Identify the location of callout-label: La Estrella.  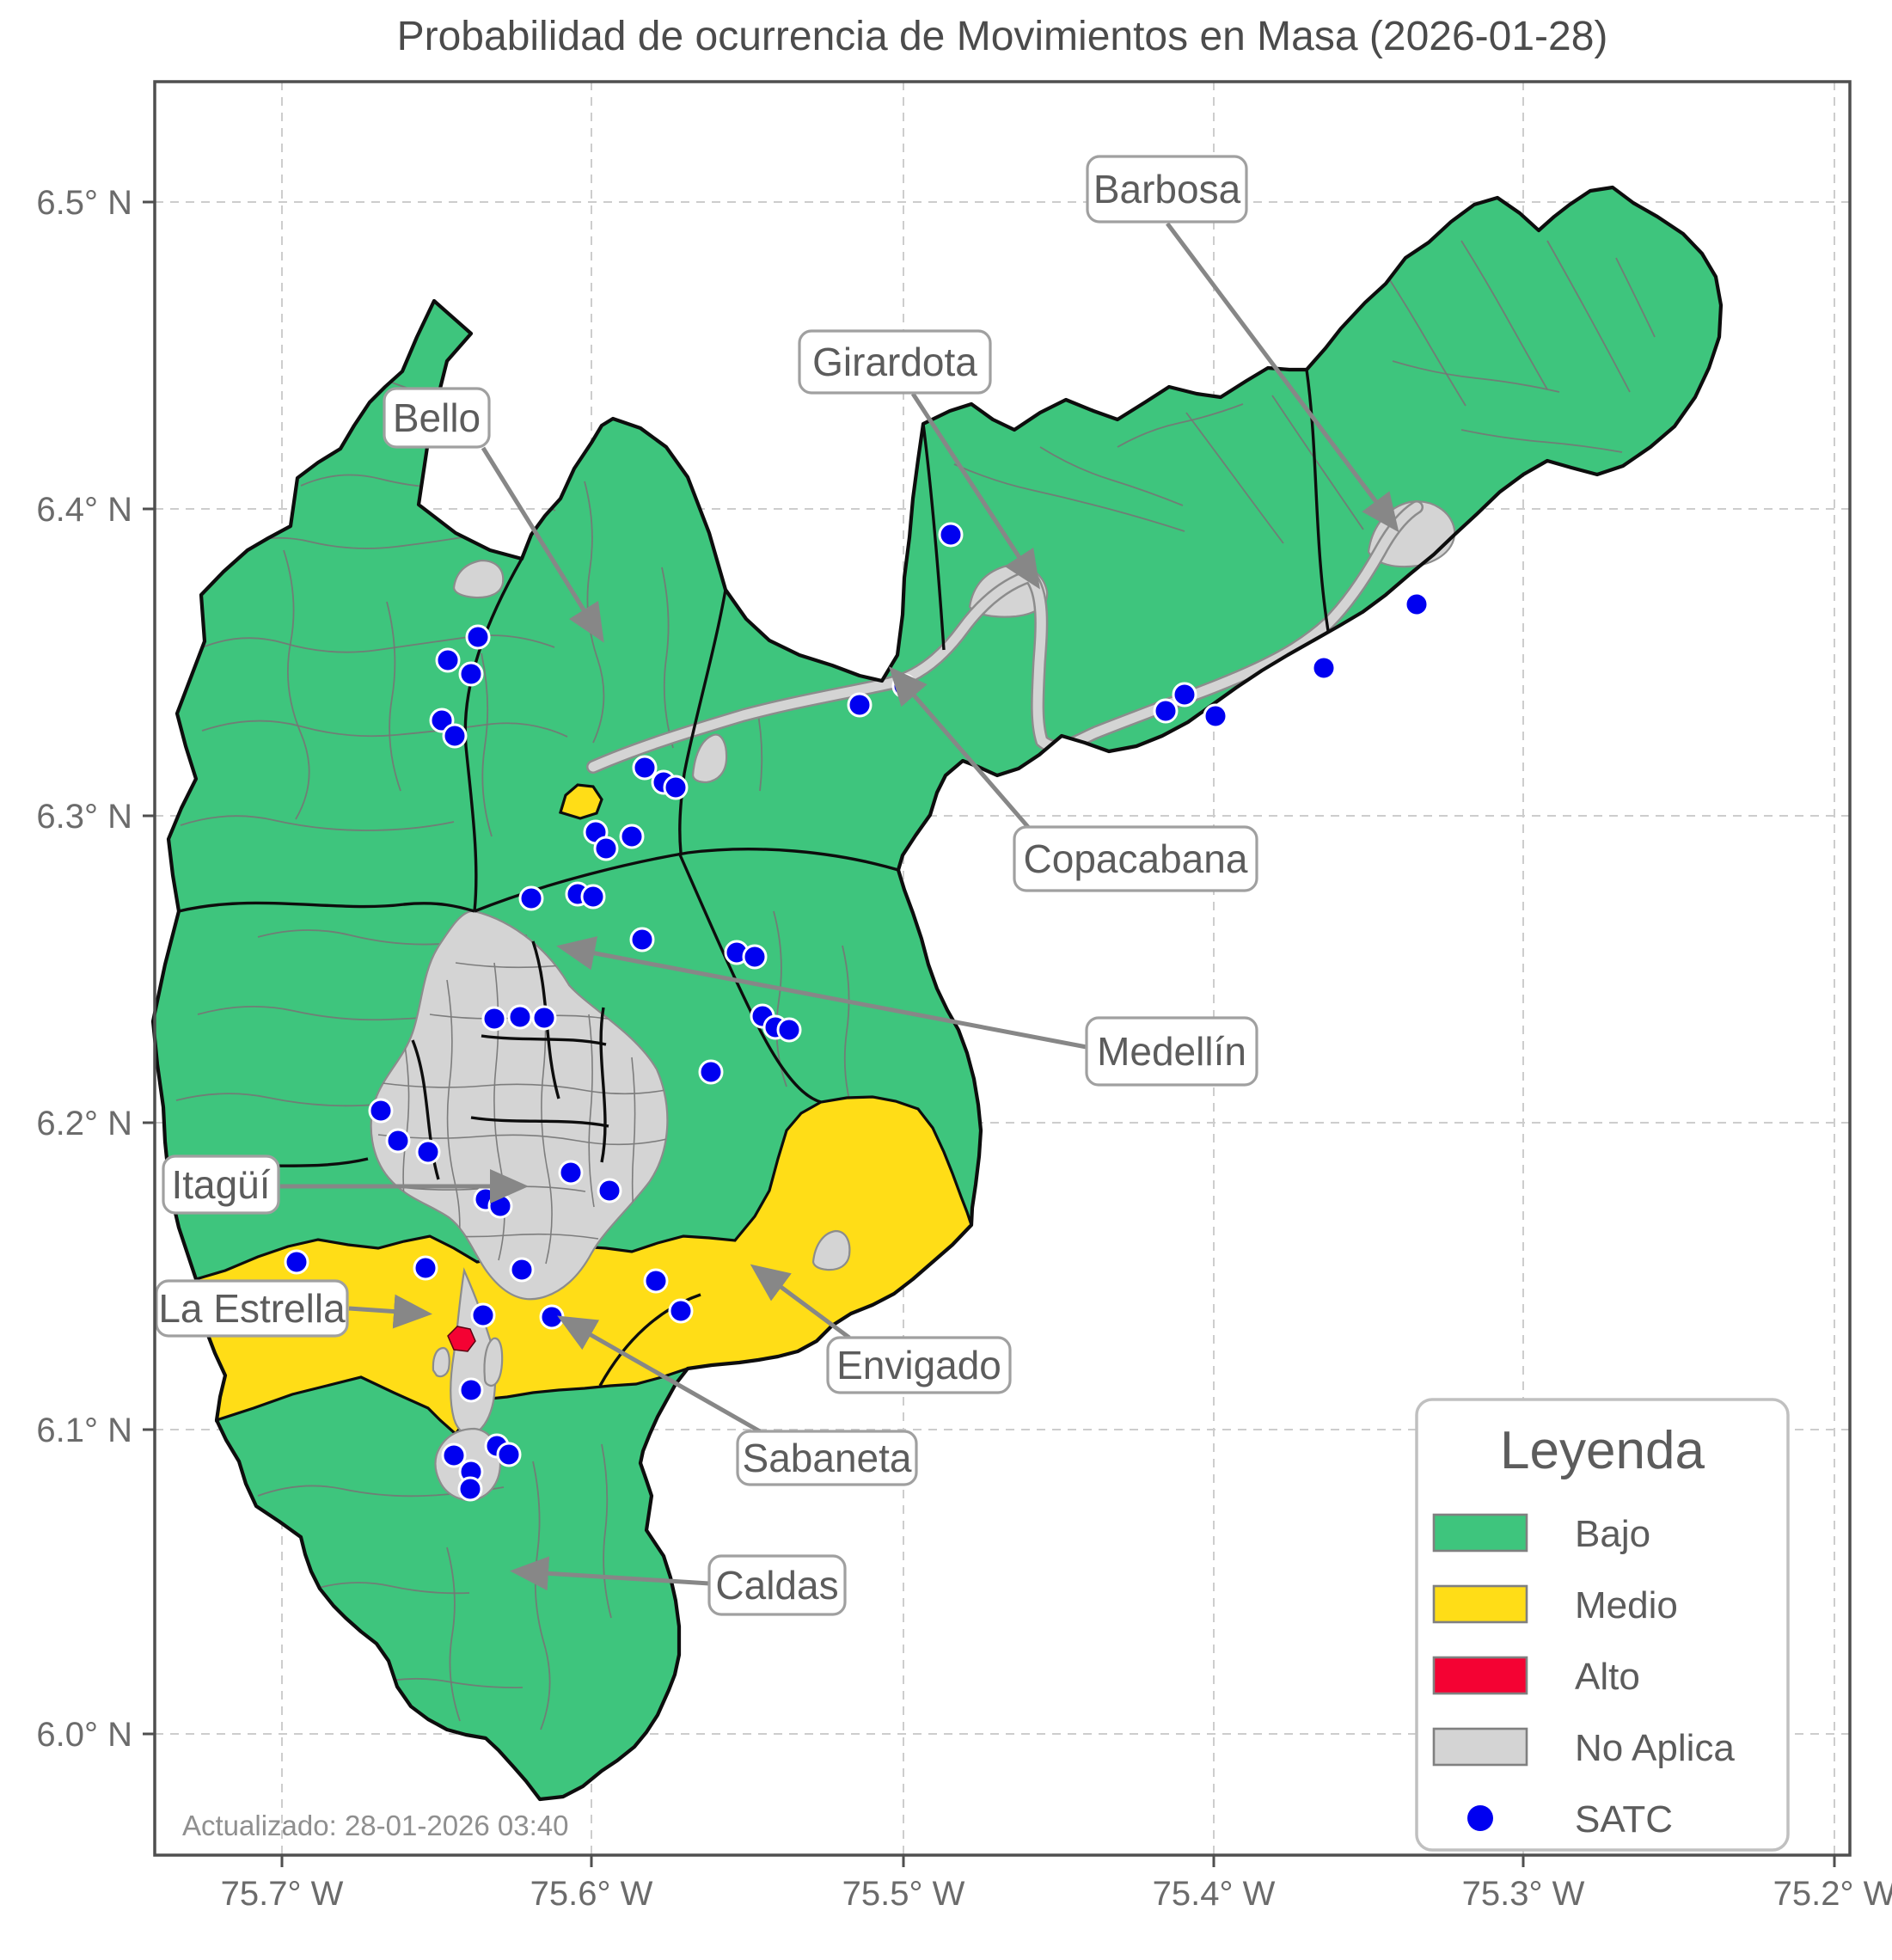
(252, 1308).